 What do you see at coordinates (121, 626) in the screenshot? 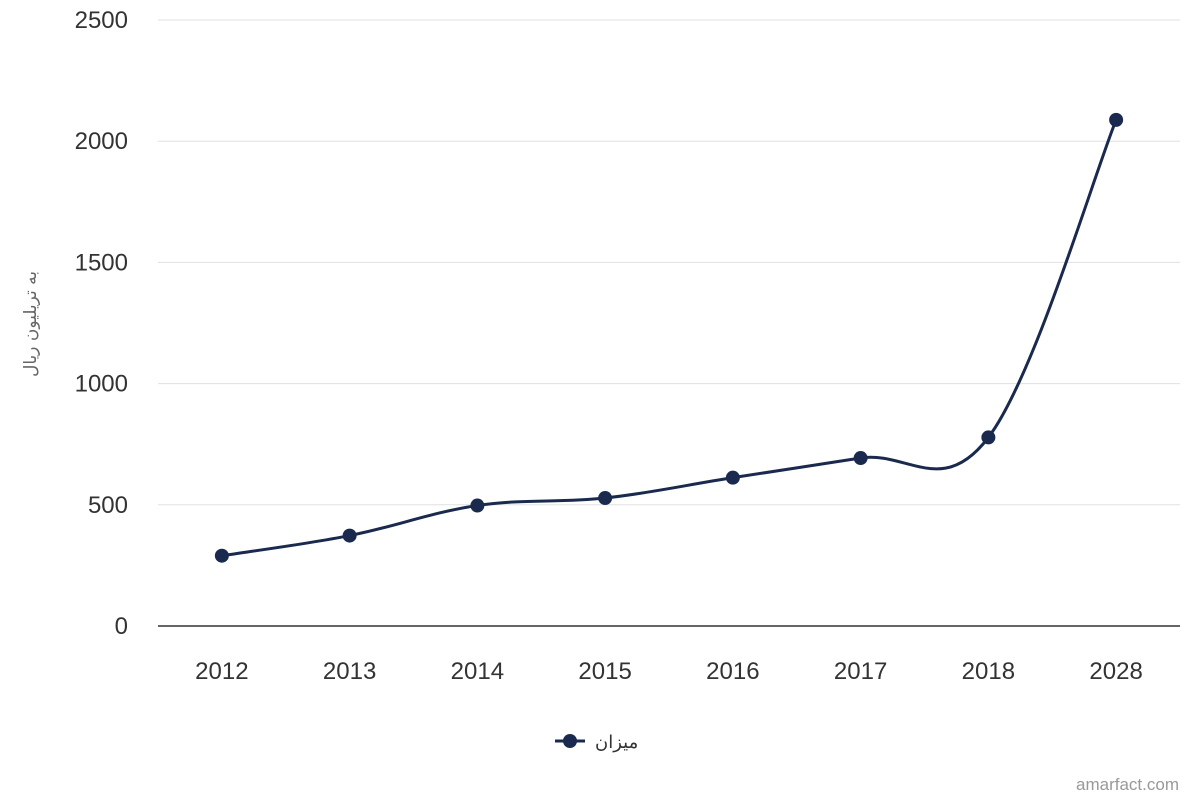
I see `y-tick-label: 0` at bounding box center [121, 626].